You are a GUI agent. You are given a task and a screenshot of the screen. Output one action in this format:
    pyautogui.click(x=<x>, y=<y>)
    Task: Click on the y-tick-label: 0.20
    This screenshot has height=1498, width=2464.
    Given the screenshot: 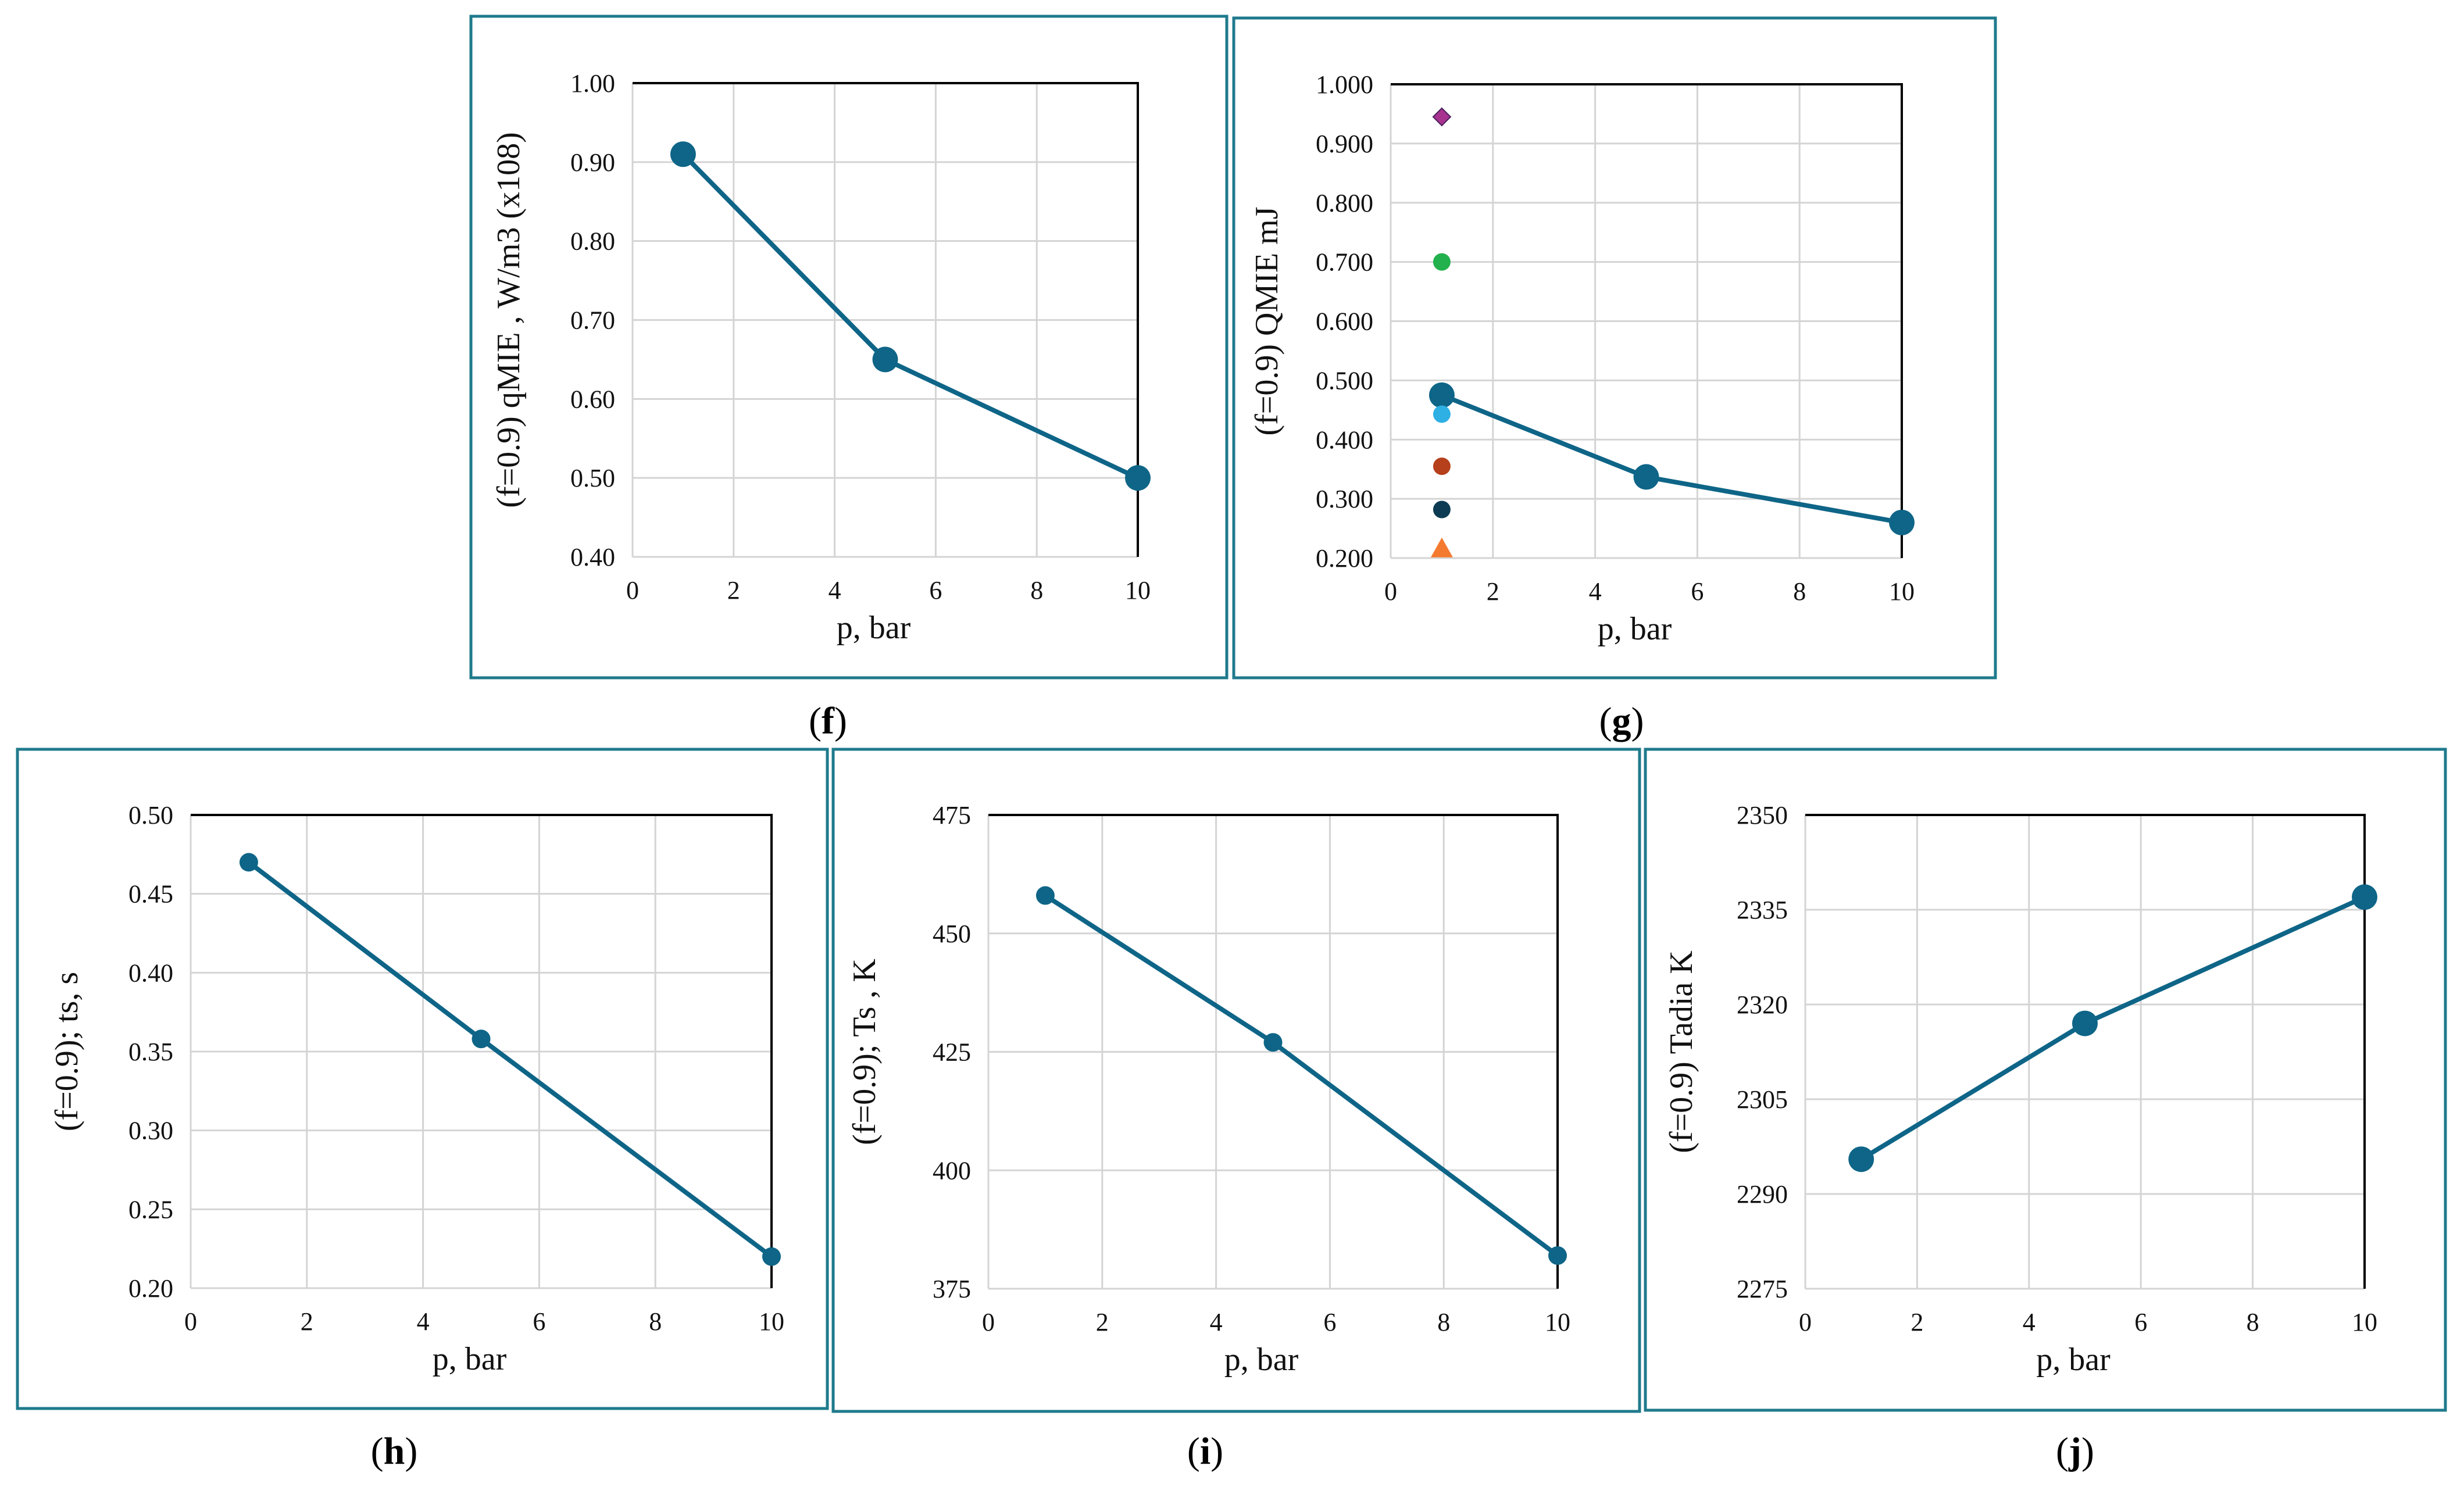 What is the action you would take?
    pyautogui.click(x=150, y=1288)
    